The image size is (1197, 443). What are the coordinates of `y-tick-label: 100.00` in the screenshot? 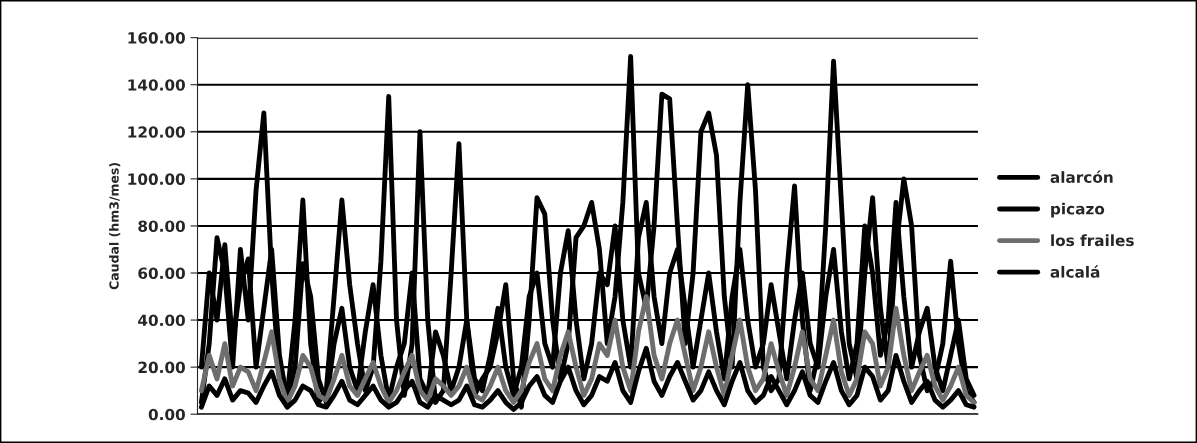 It's located at (156, 179).